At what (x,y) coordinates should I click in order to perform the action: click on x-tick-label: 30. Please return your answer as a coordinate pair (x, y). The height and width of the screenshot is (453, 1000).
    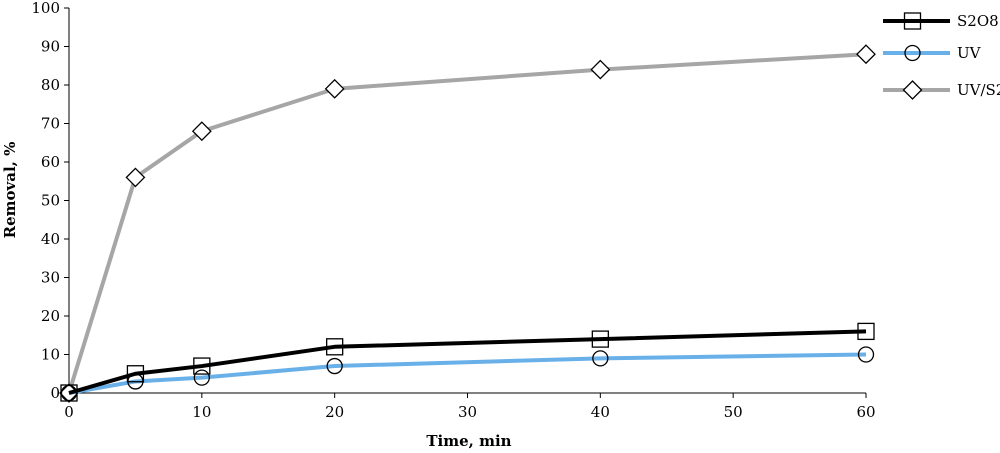
    Looking at the image, I should click on (467, 412).